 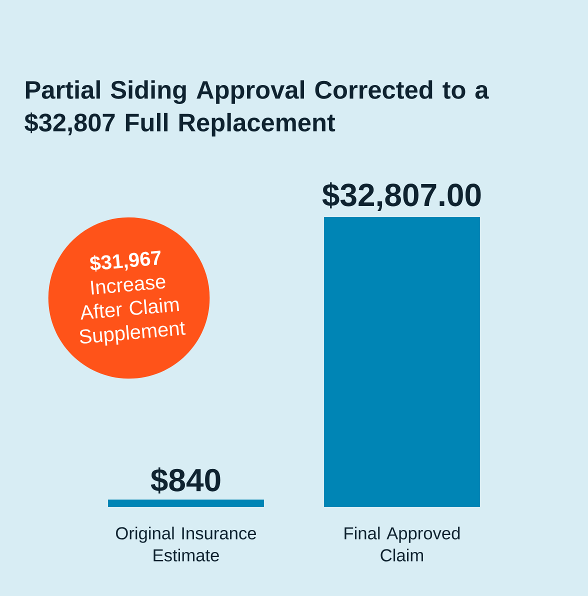 What do you see at coordinates (186, 544) in the screenshot?
I see `x-tick-label: Original Insurance Estimate` at bounding box center [186, 544].